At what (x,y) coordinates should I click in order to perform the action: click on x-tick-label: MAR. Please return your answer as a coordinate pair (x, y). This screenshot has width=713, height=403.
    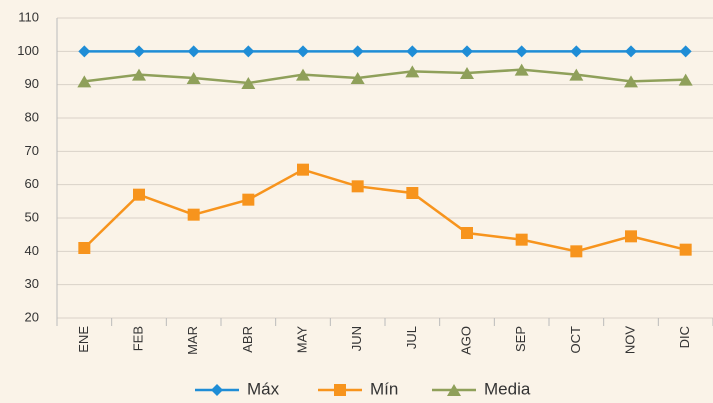
    Looking at the image, I should click on (192, 340).